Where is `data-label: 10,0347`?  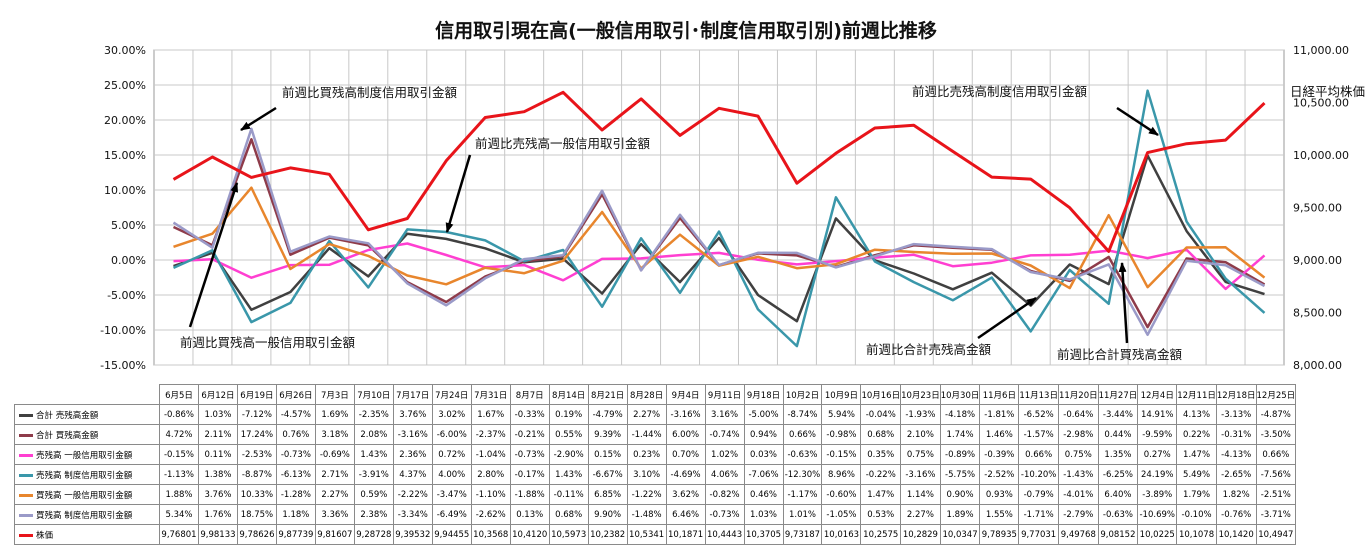
data-label: 10,0347 is located at coordinates (960, 534).